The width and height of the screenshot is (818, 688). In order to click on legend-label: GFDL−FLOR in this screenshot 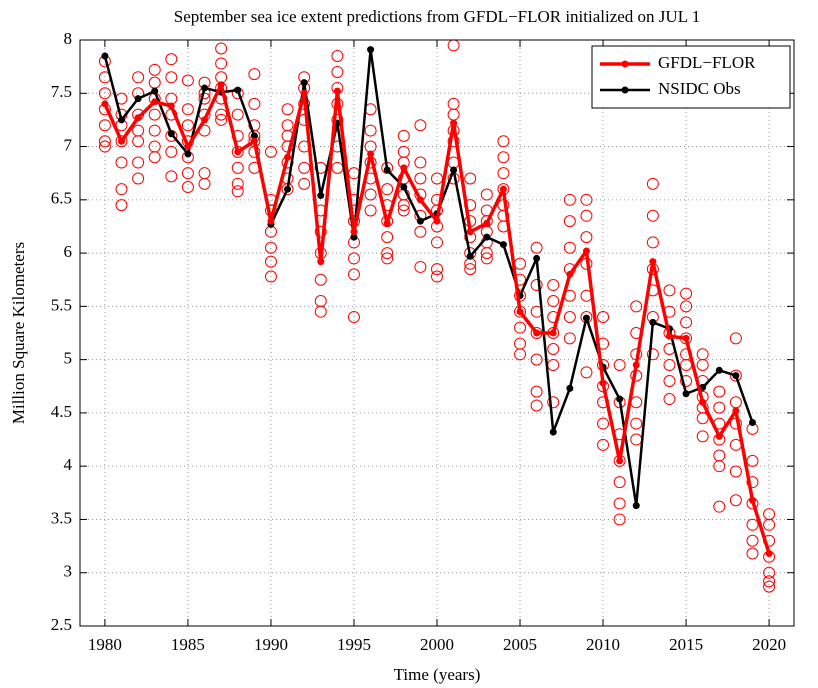, I will do `click(707, 62)`.